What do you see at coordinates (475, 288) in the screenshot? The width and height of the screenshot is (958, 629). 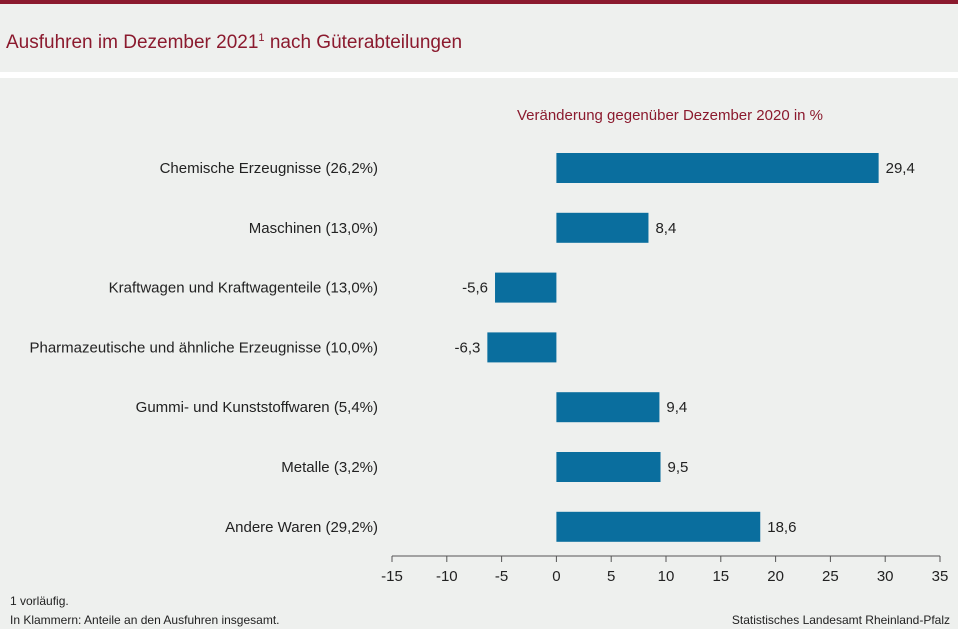 I see `data-label: -5,6` at bounding box center [475, 288].